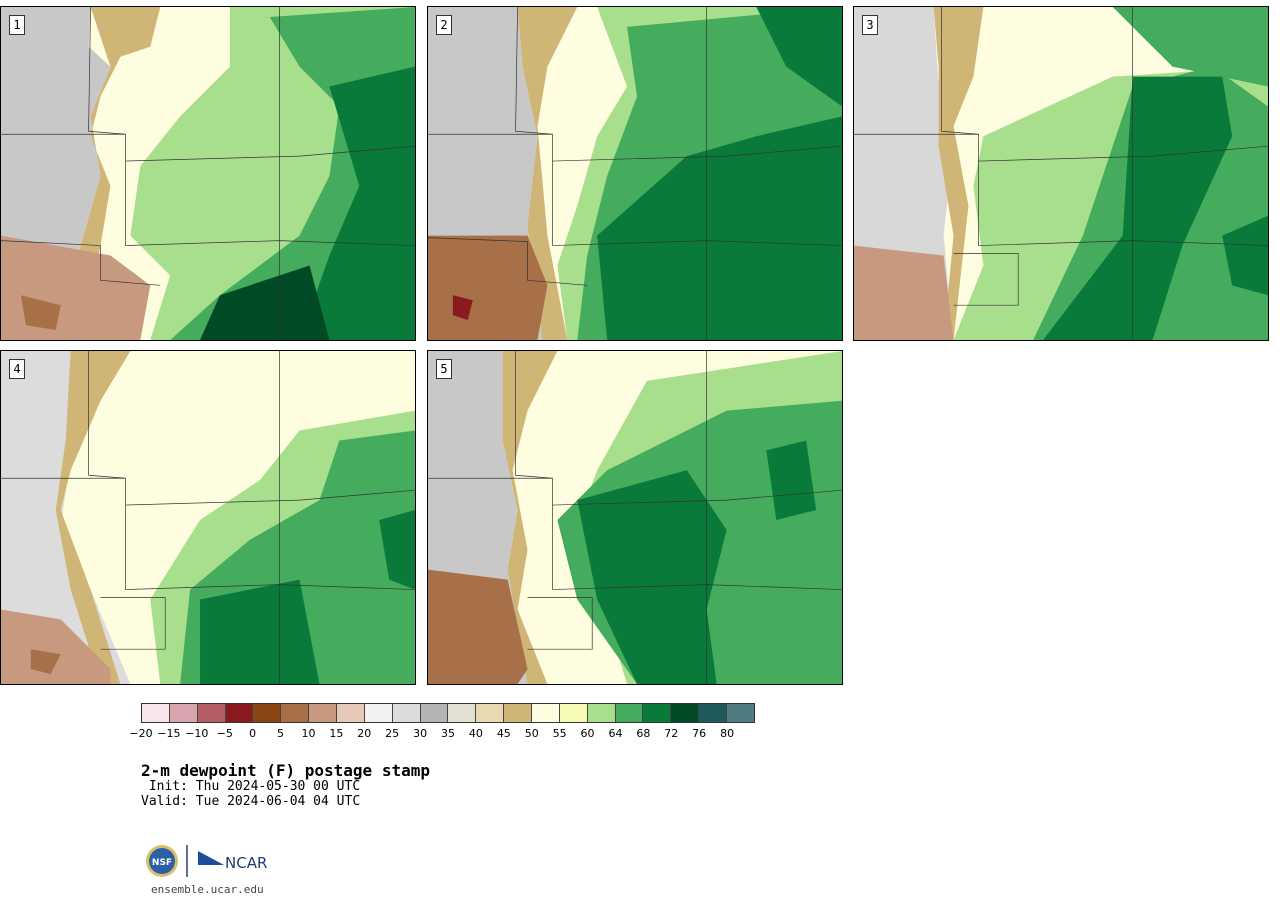  I want to click on map-panel-2: 2, so click(635, 173).